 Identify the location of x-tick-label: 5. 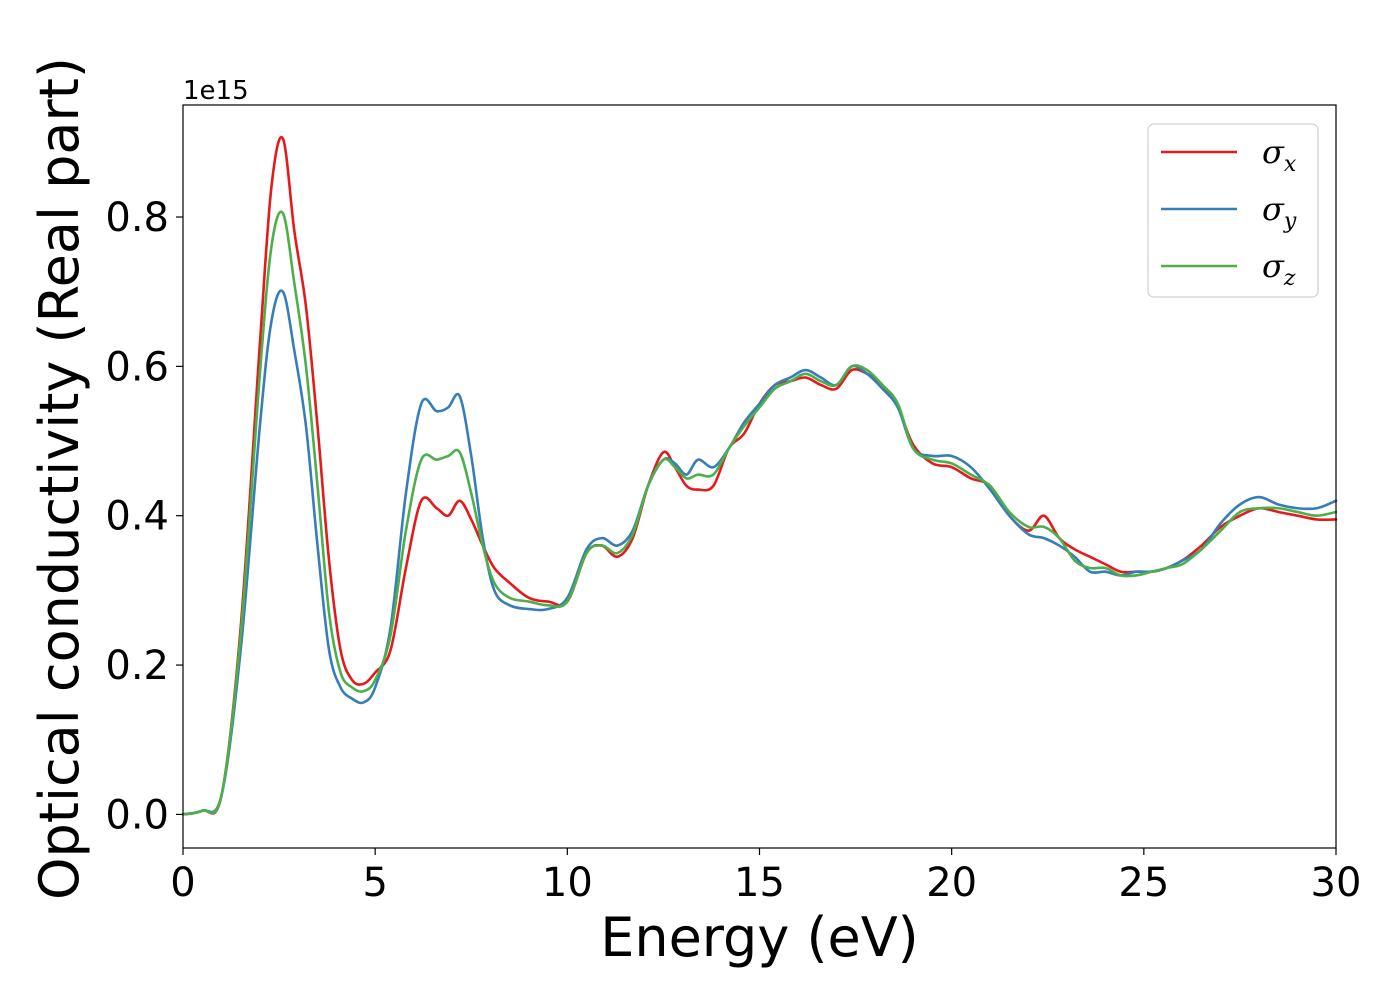
(374, 883).